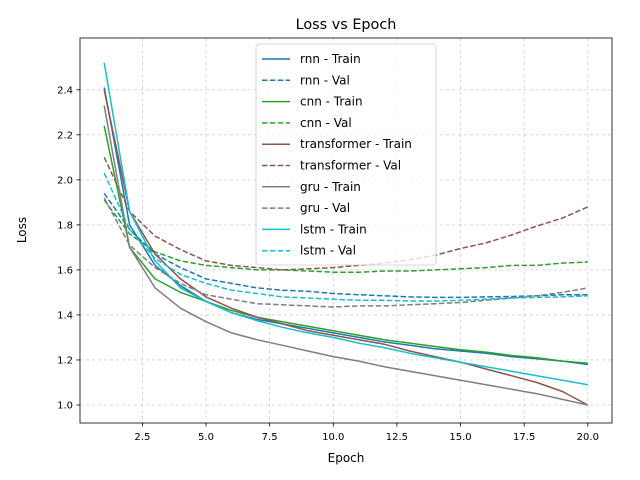 Image resolution: width=640 pixels, height=480 pixels. I want to click on legend-label: gru - Train, so click(330, 187).